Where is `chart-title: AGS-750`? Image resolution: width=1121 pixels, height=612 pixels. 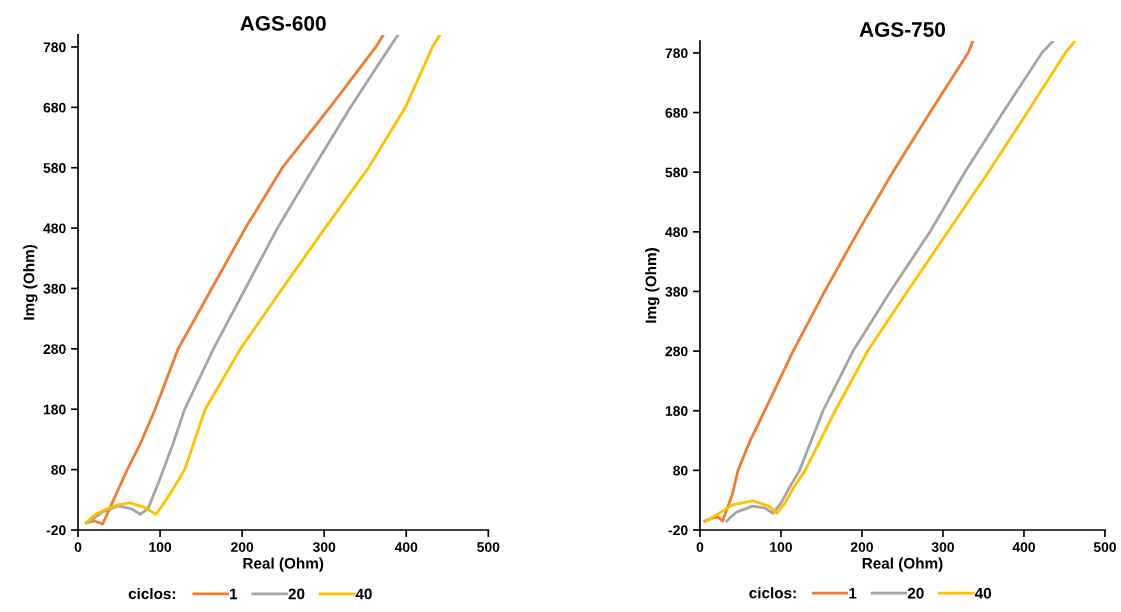
chart-title: AGS-750 is located at coordinates (902, 29).